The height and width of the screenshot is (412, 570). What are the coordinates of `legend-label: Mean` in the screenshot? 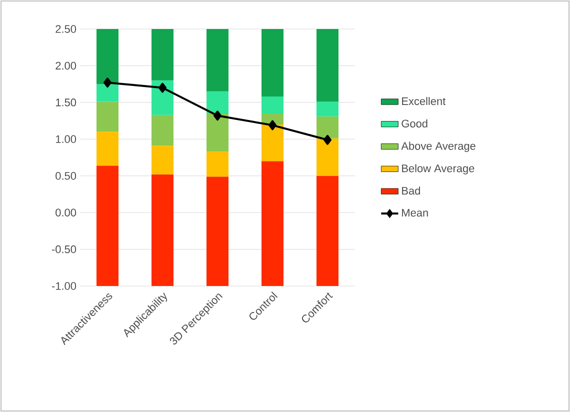 It's located at (415, 212).